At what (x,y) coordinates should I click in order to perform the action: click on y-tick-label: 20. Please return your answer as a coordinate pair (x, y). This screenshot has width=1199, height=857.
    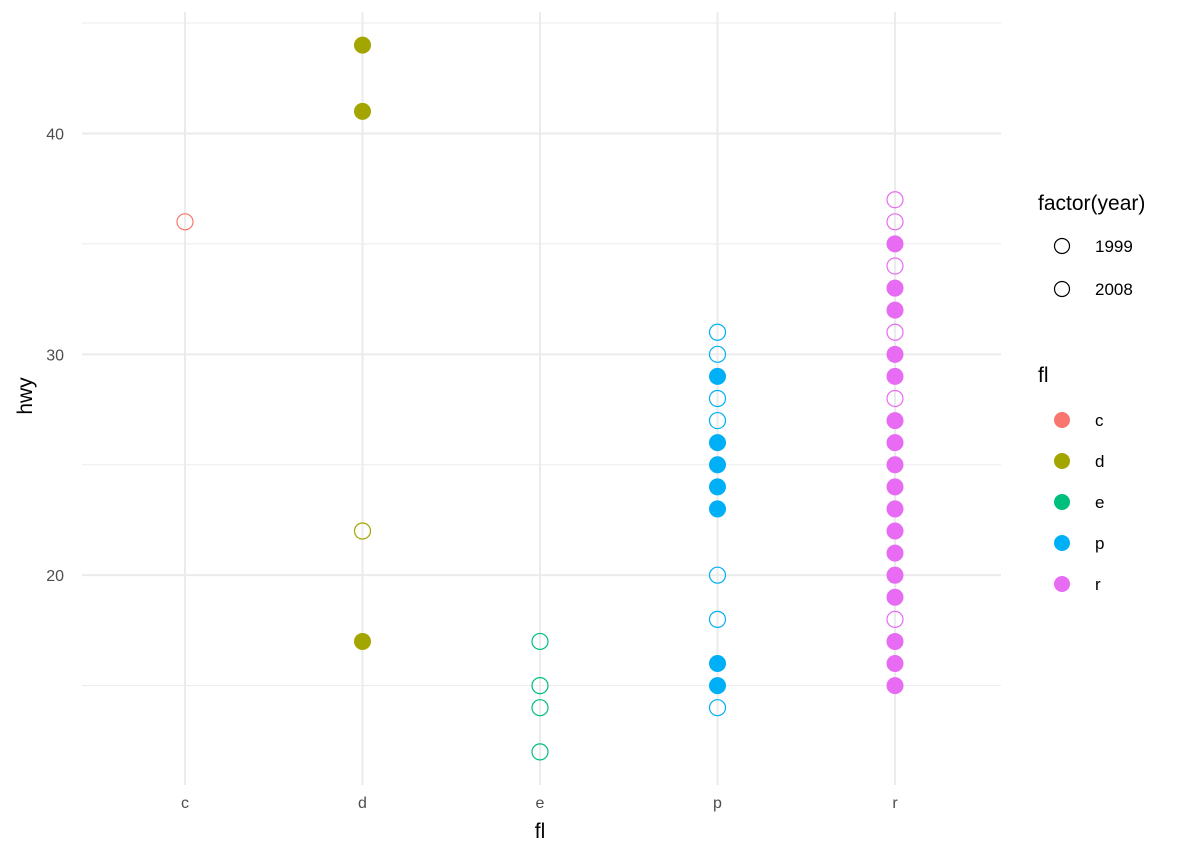
    Looking at the image, I should click on (55, 576).